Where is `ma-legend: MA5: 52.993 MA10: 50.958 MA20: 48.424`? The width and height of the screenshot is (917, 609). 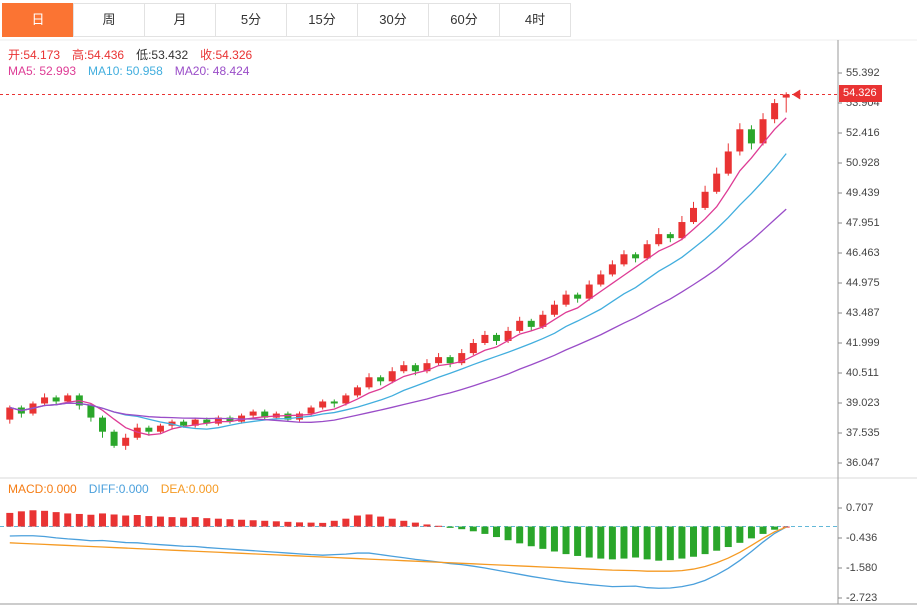
ma-legend: MA5: 52.993 MA10: 50.958 MA20: 48.424 is located at coordinates (134, 71).